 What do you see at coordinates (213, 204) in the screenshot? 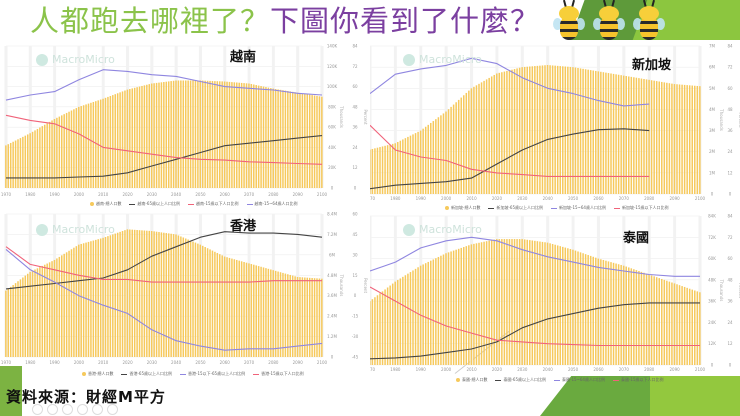
I see `legend-item: 越南-15歲以下人口比例` at bounding box center [213, 204].